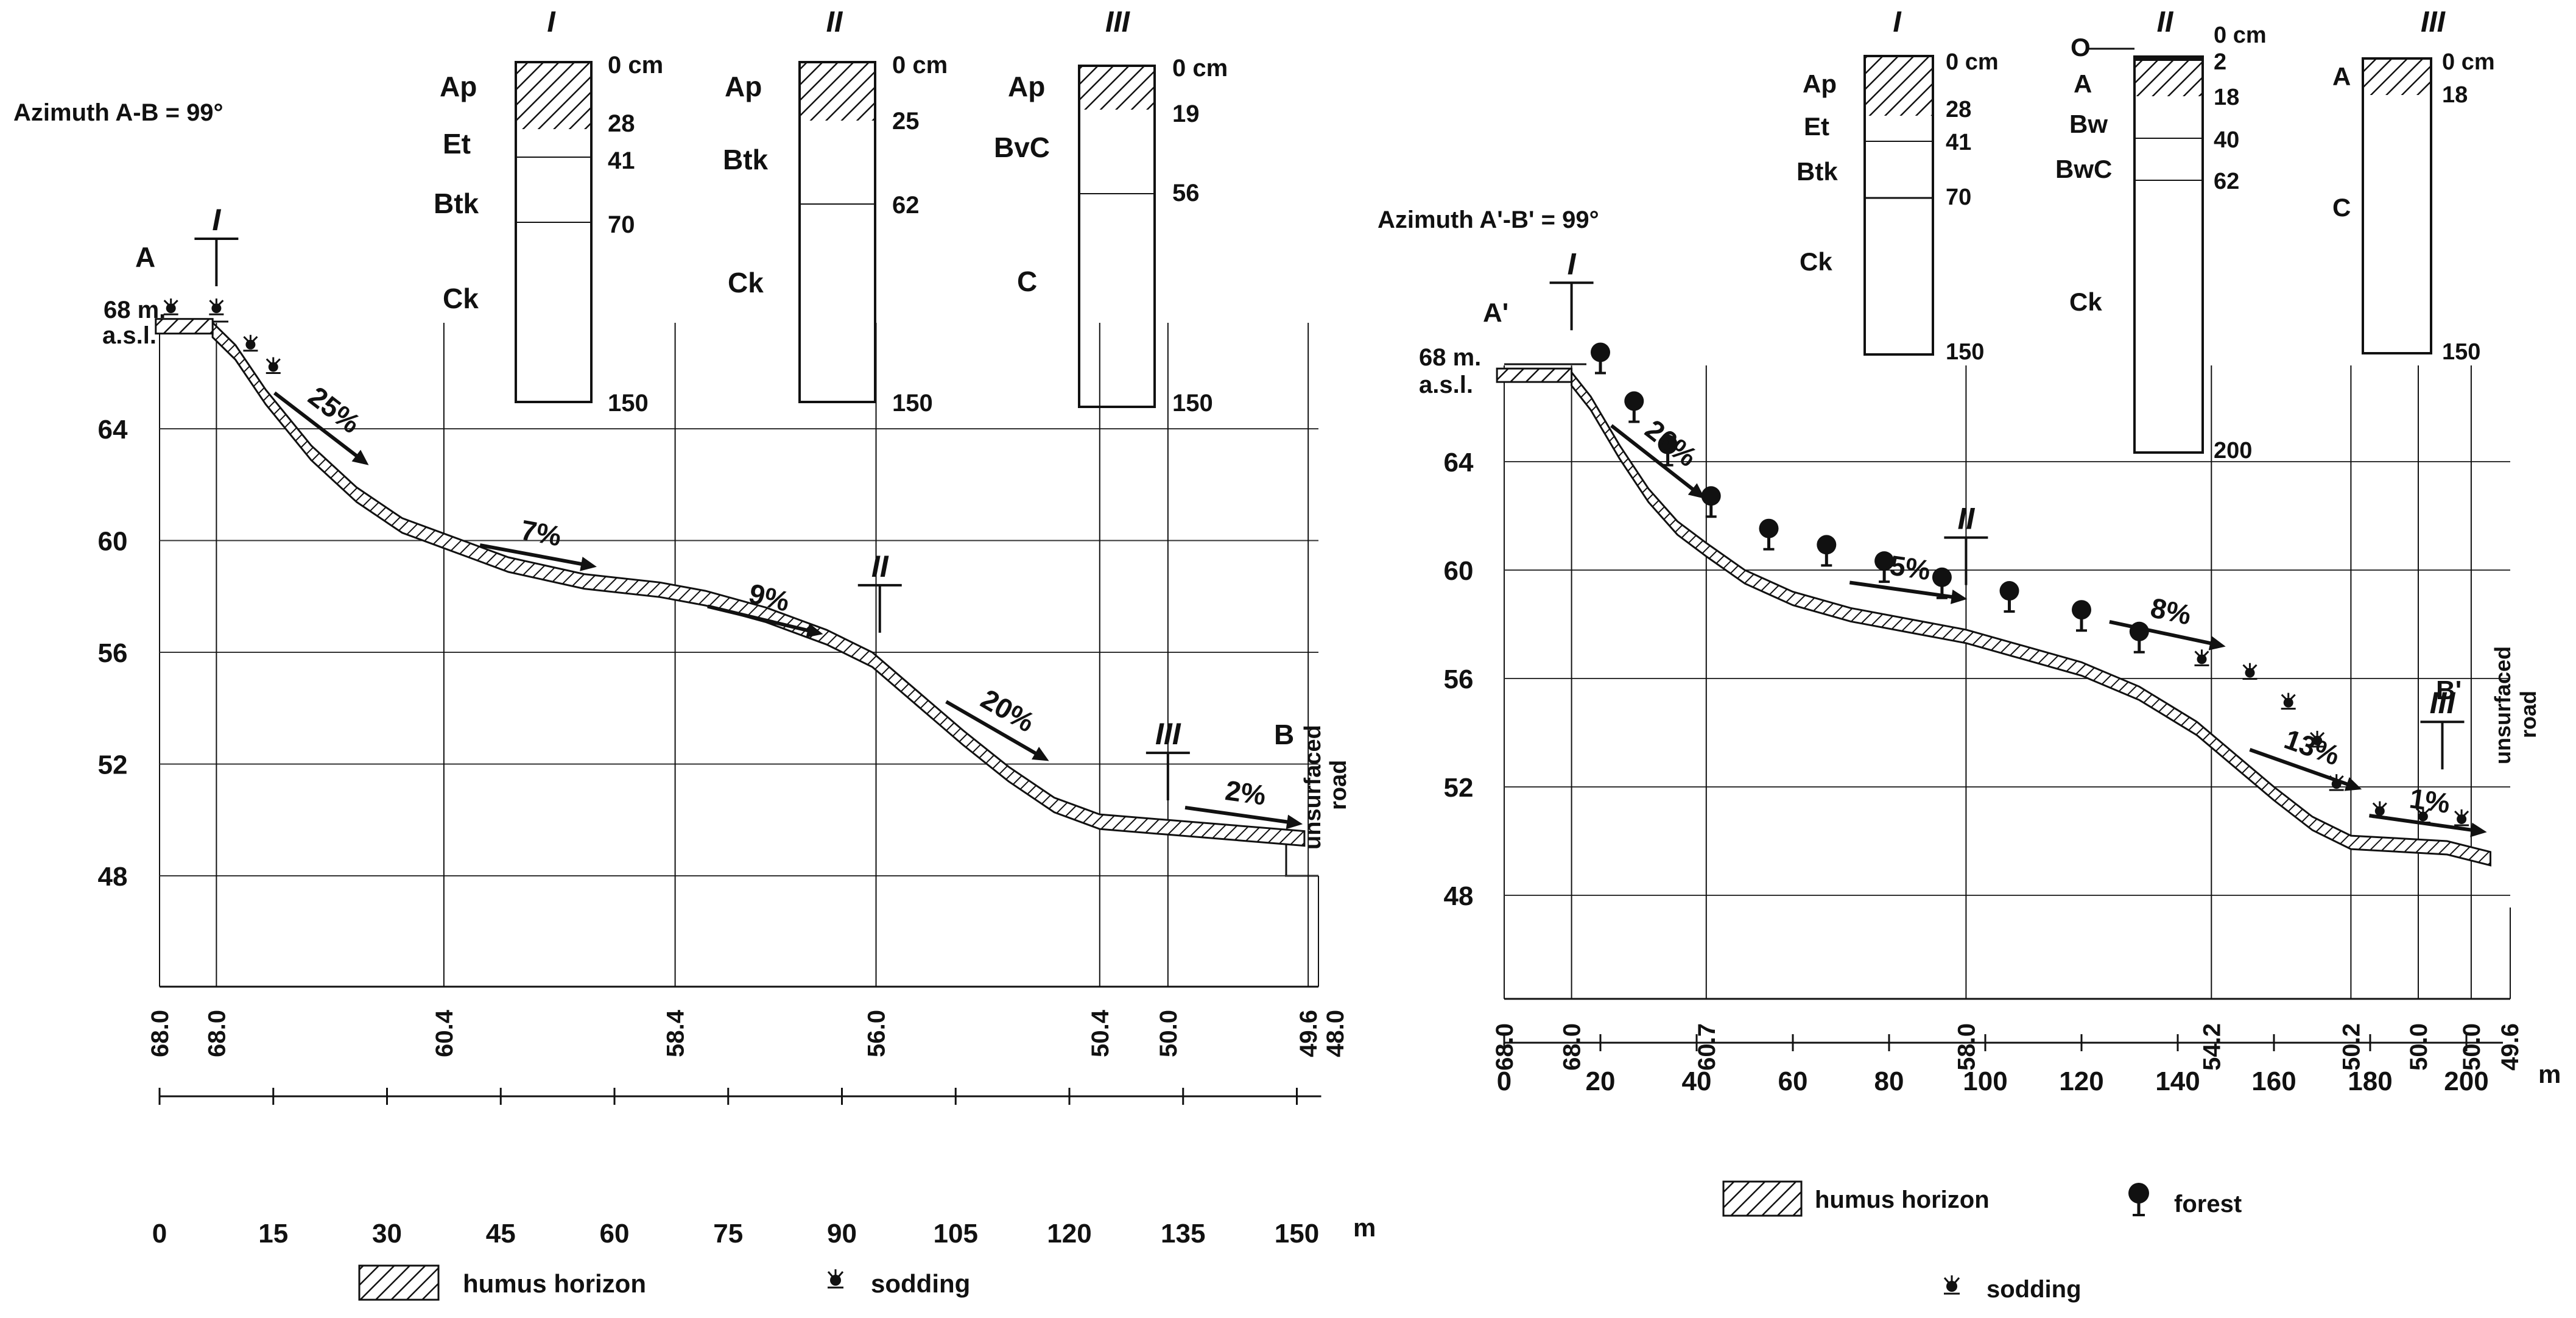 Image resolution: width=2576 pixels, height=1318 pixels. Describe the element at coordinates (1951, 1285) in the screenshot. I see `legend-sodding-icon` at that location.